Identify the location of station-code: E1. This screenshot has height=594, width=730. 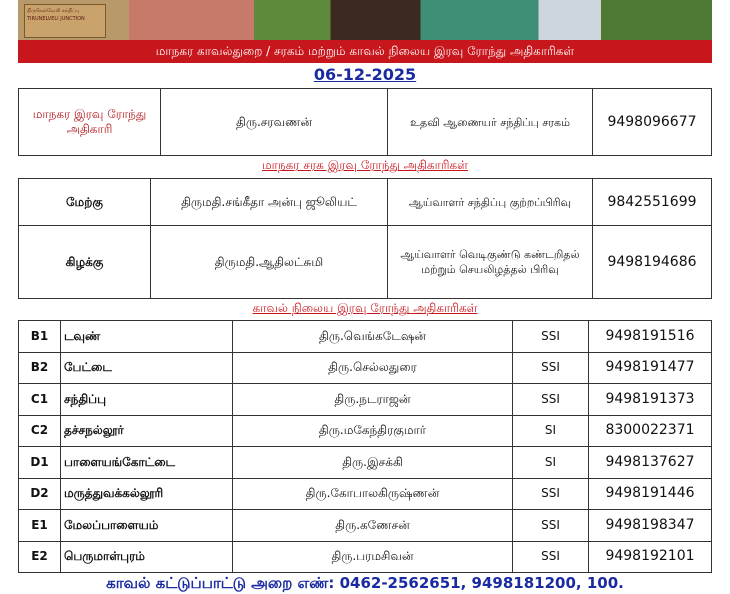
(39, 525).